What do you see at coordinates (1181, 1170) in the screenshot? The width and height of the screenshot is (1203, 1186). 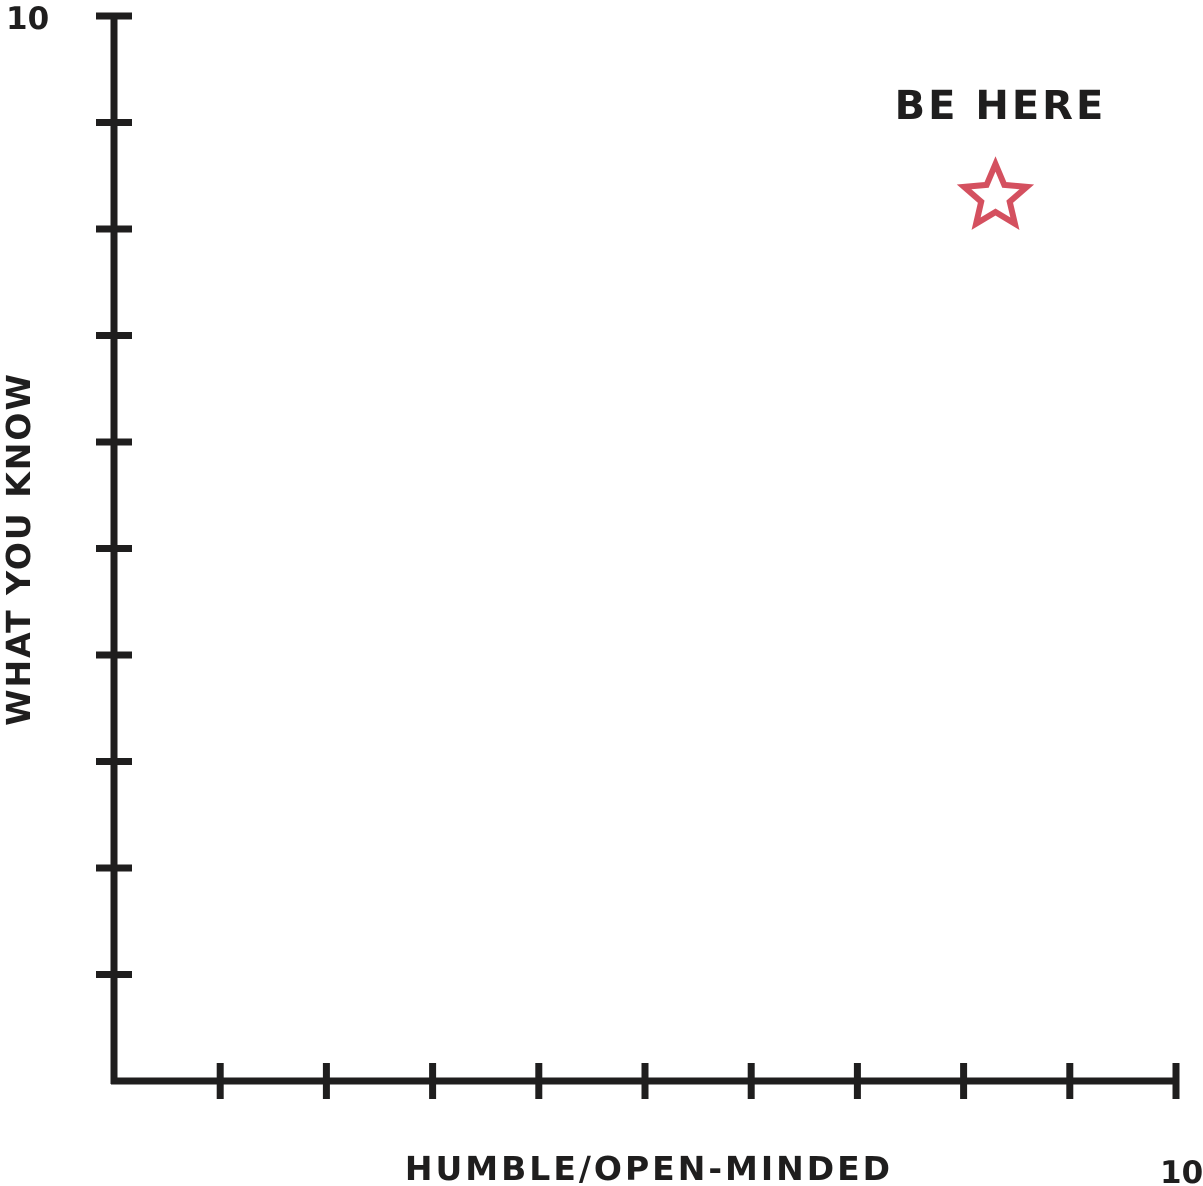 I see `x-max-label: 10` at bounding box center [1181, 1170].